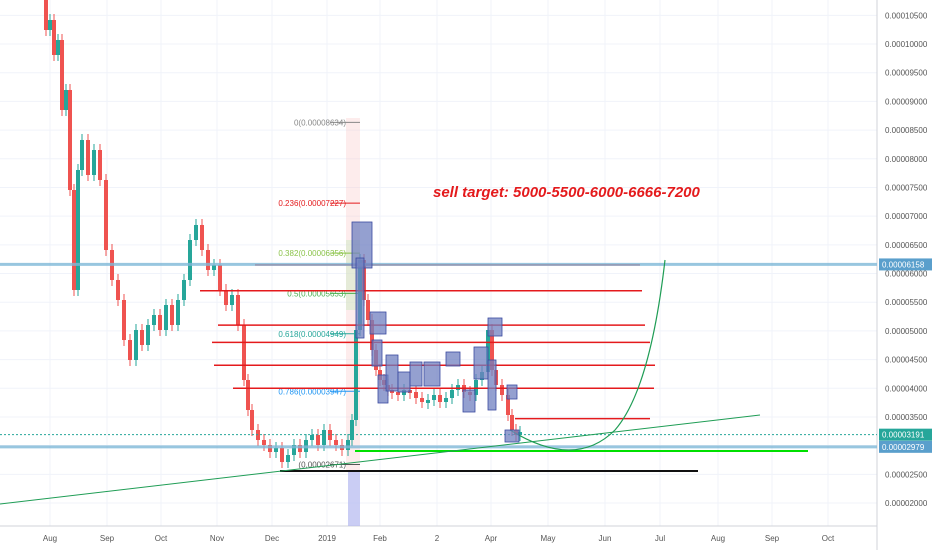 This screenshot has height=550, width=932. Describe the element at coordinates (437, 538) in the screenshot. I see `x-tick-label: 2` at that location.